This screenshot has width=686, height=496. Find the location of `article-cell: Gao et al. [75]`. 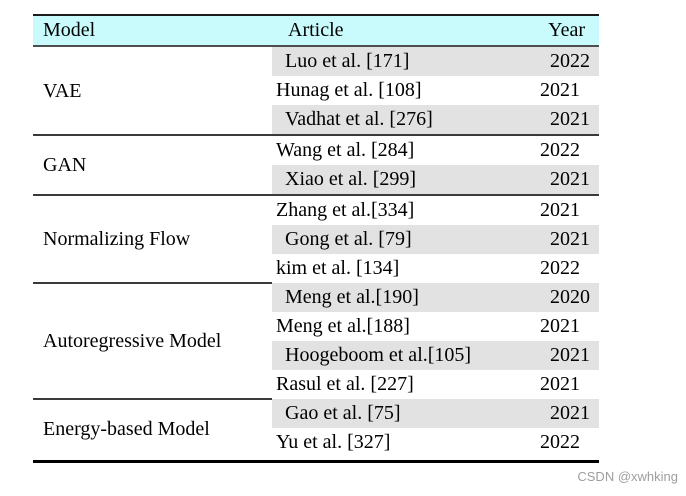

article-cell: Gao et al. [75] is located at coordinates (396, 413).